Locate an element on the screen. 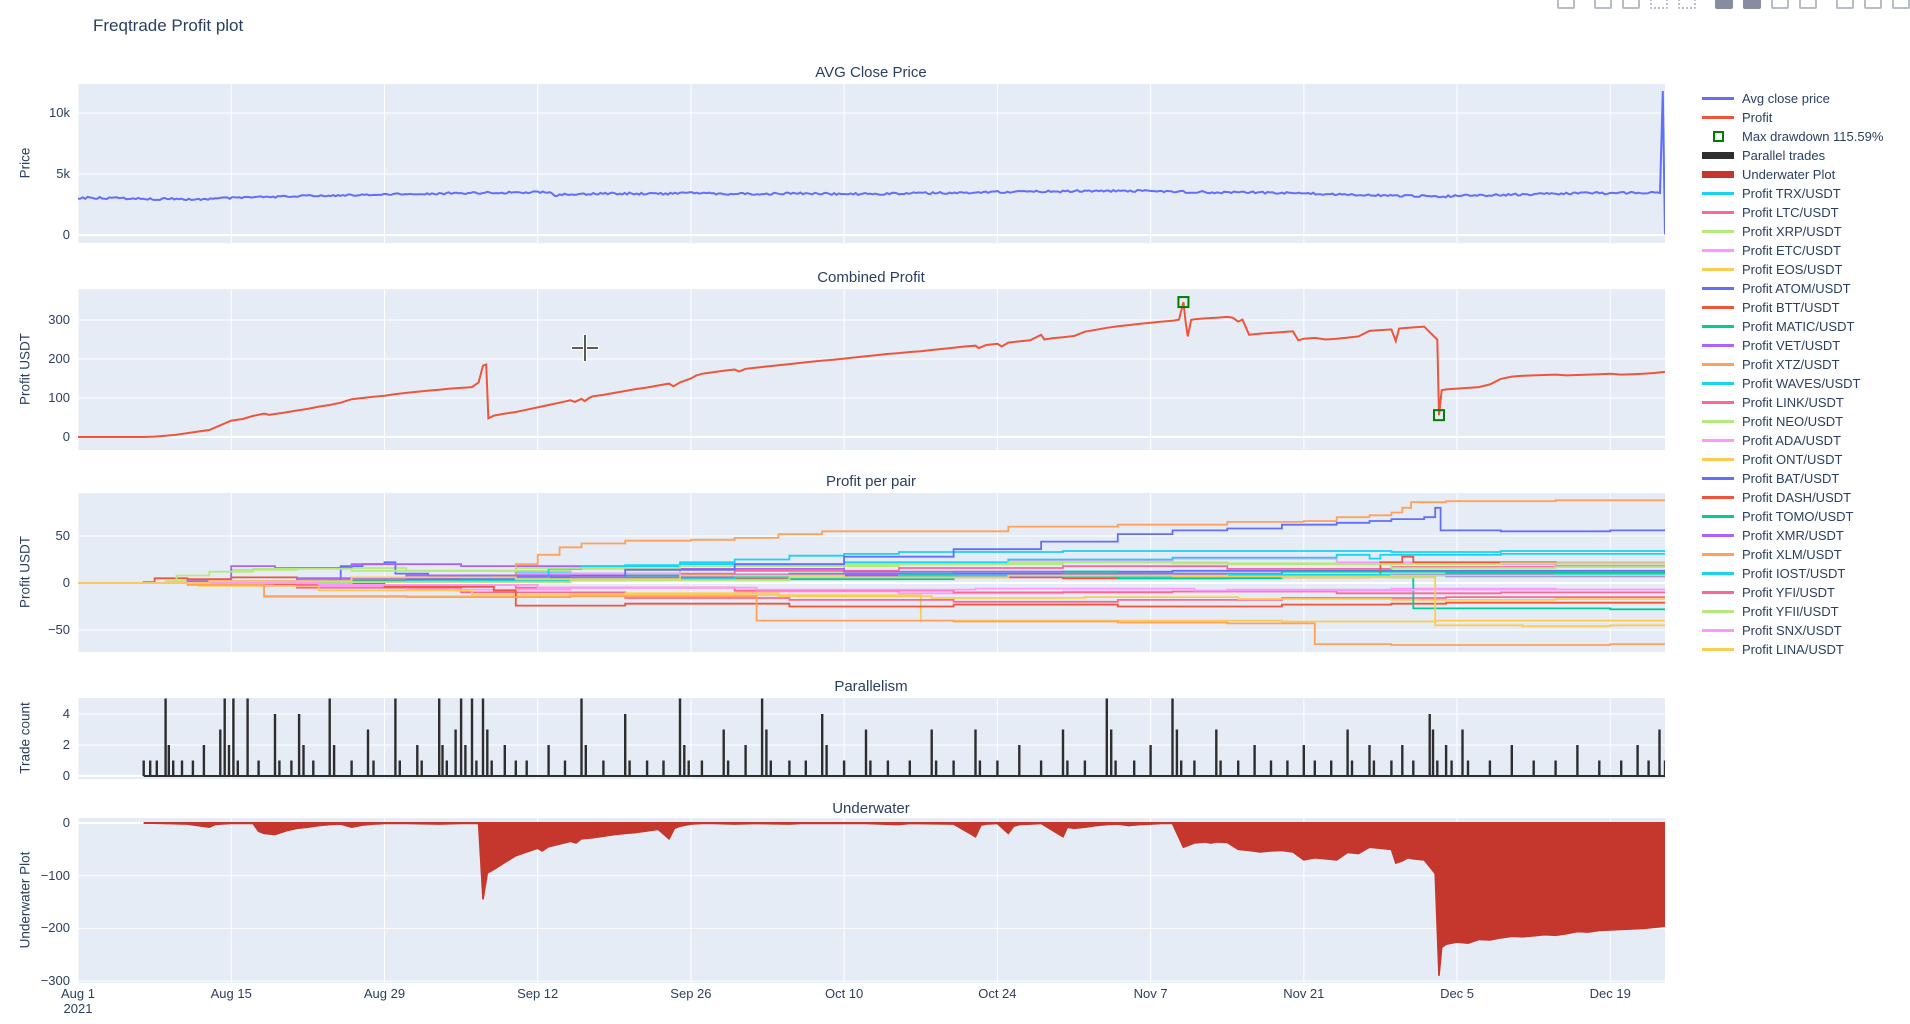  legend-item-profit-ont-usdt: Profit ONT/USDT is located at coordinates (1792, 459).